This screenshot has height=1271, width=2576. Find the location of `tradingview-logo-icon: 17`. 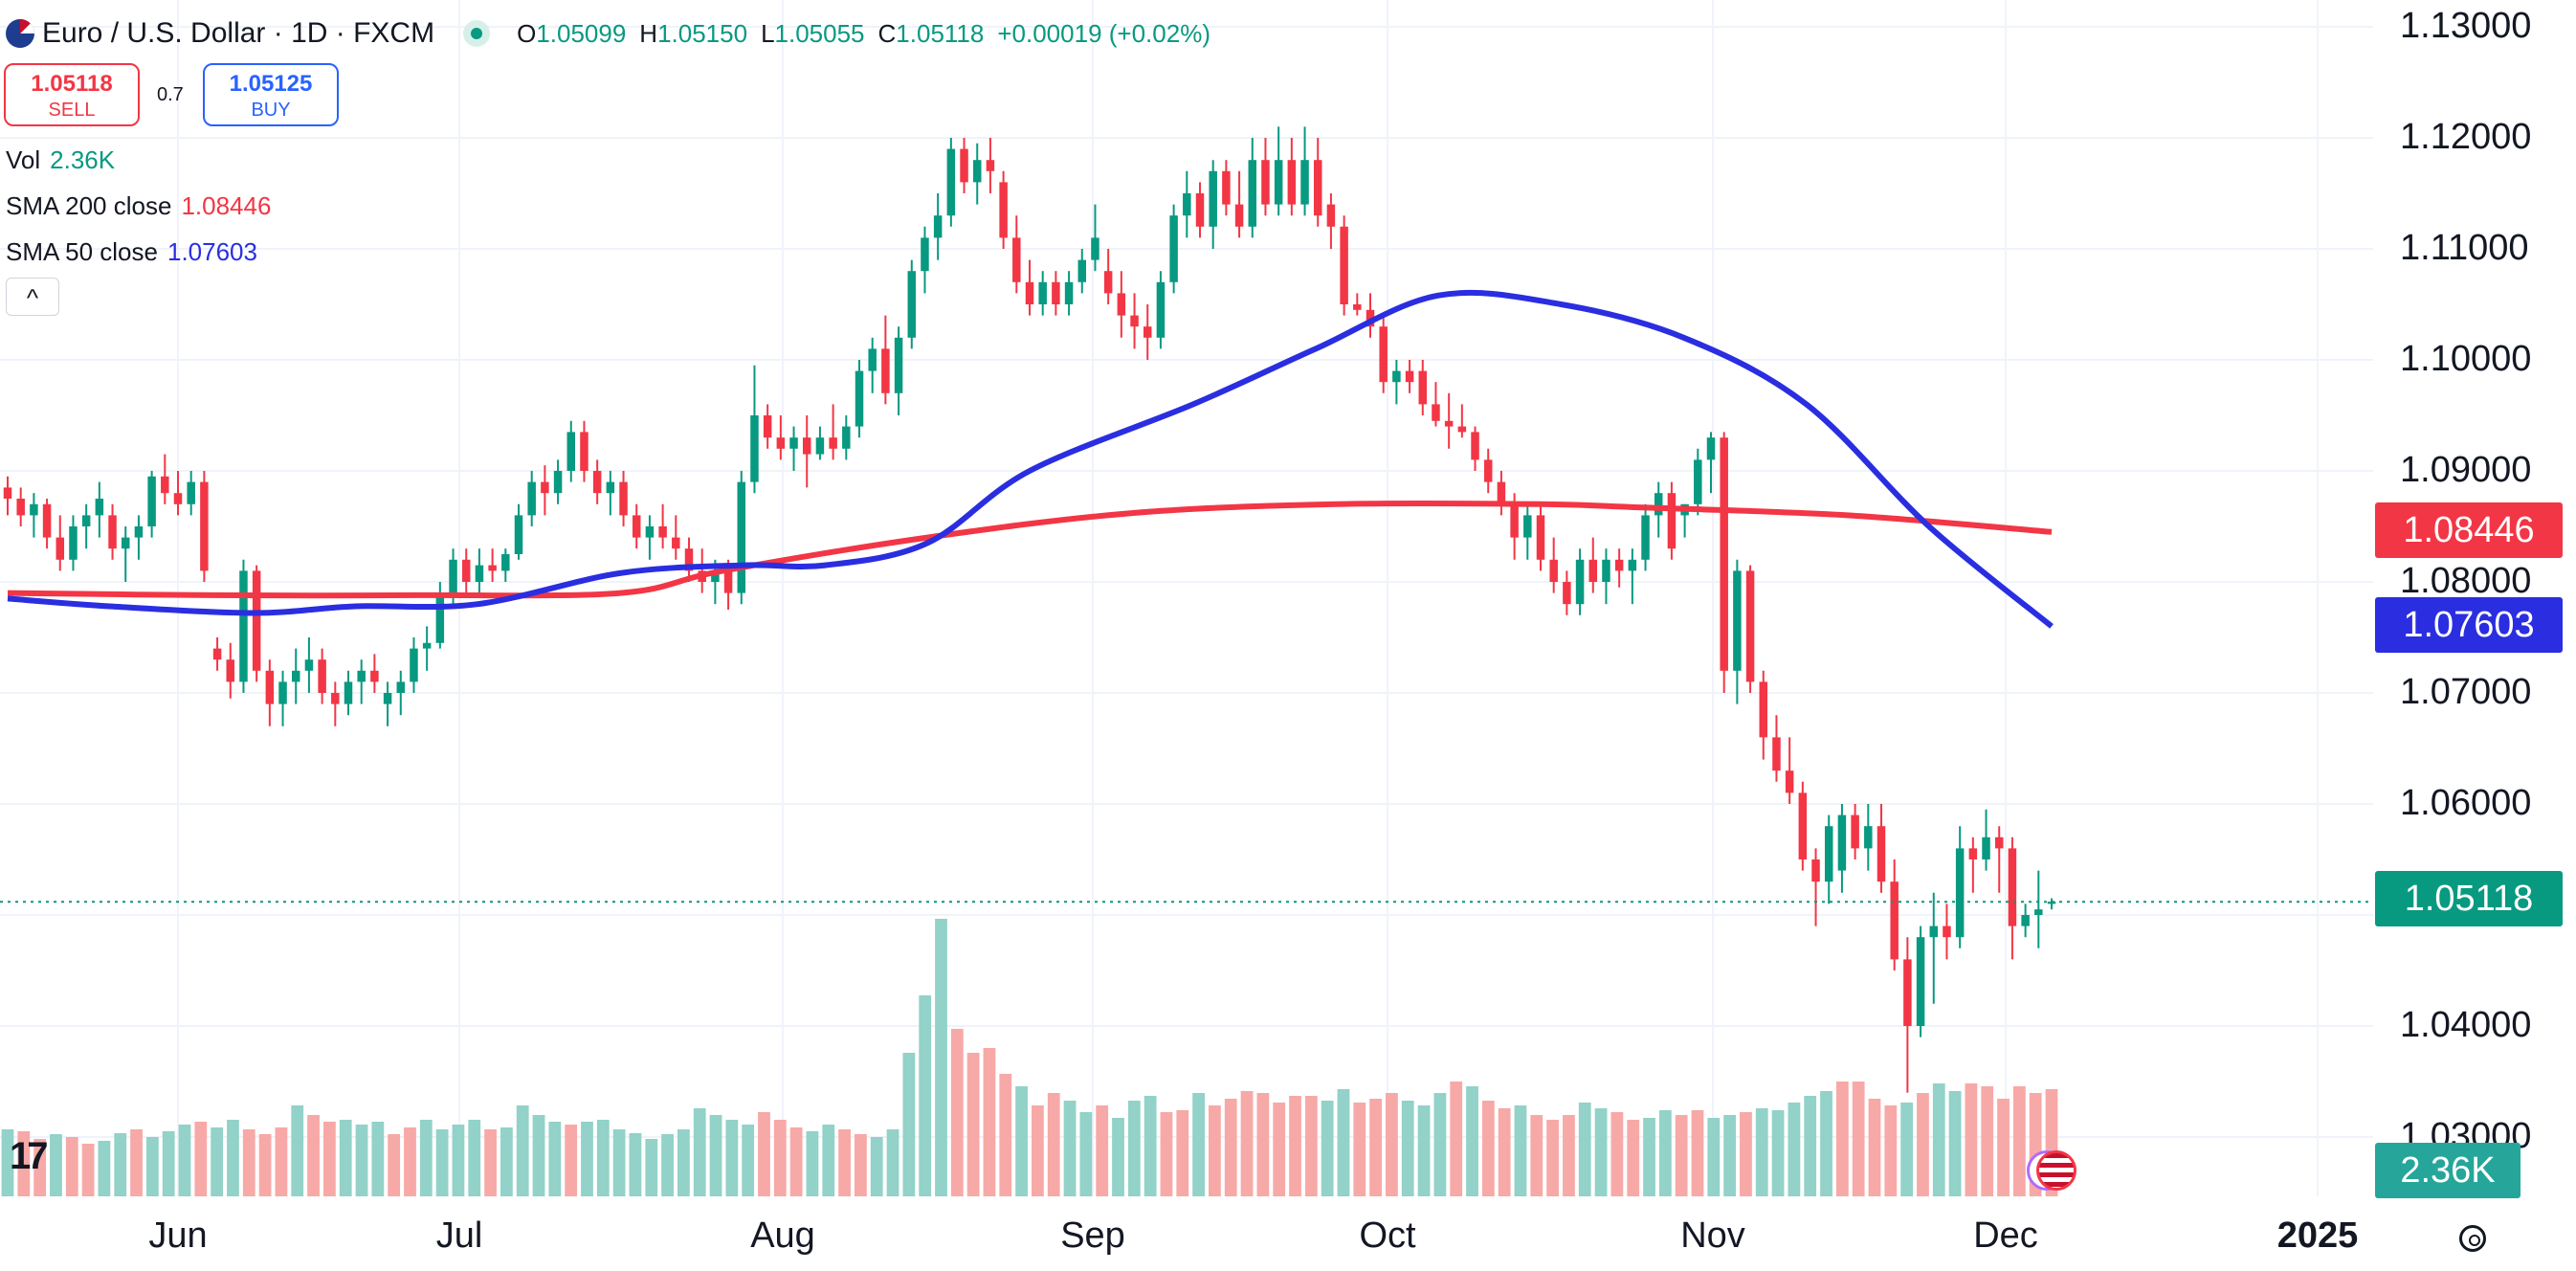

tradingview-logo-icon: 17 is located at coordinates (29, 1156).